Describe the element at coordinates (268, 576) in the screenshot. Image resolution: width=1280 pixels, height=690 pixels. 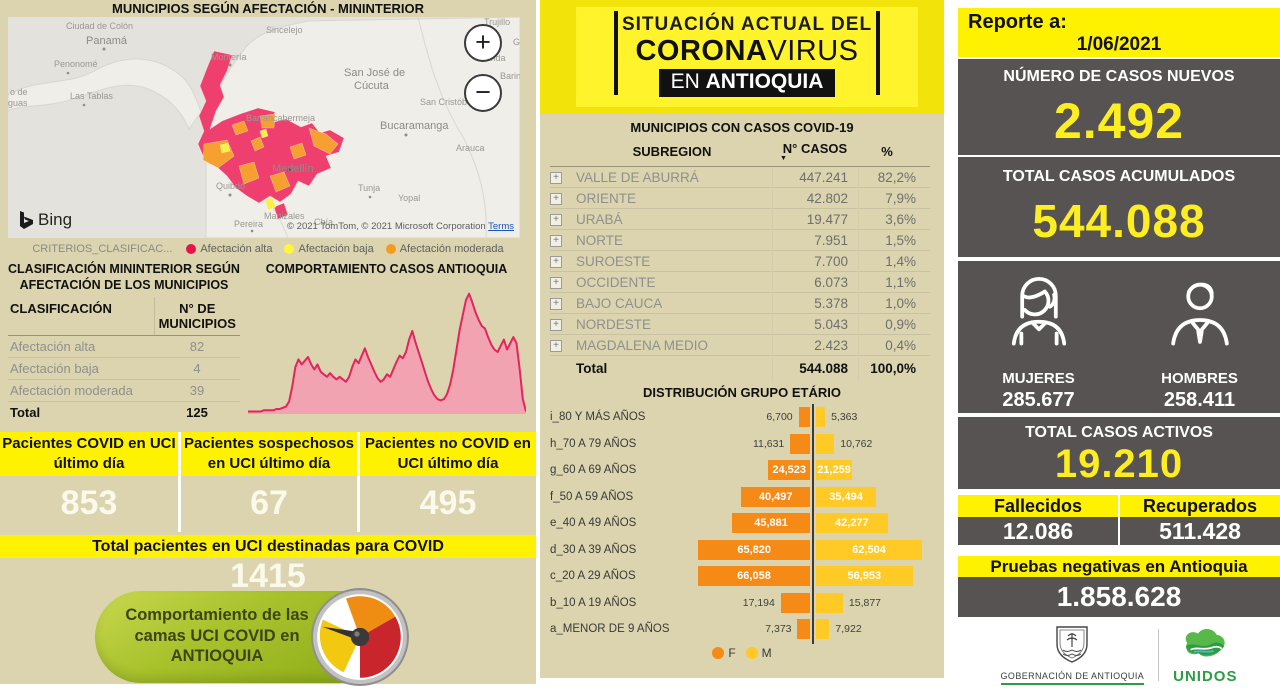
I see `uci-total-value: 1415` at that location.